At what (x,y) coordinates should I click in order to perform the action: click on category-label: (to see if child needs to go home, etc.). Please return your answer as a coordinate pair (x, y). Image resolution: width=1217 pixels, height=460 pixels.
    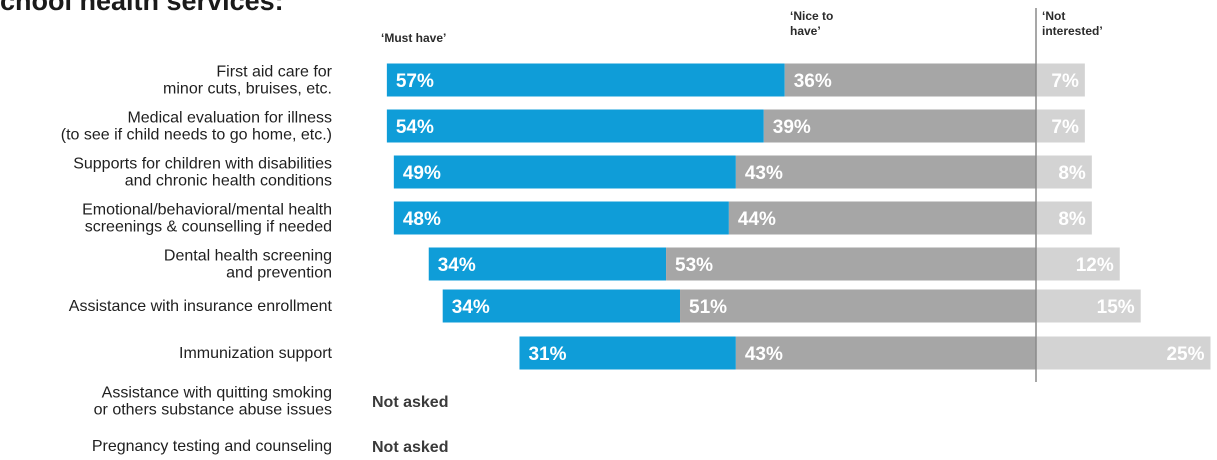
    Looking at the image, I should click on (196, 135).